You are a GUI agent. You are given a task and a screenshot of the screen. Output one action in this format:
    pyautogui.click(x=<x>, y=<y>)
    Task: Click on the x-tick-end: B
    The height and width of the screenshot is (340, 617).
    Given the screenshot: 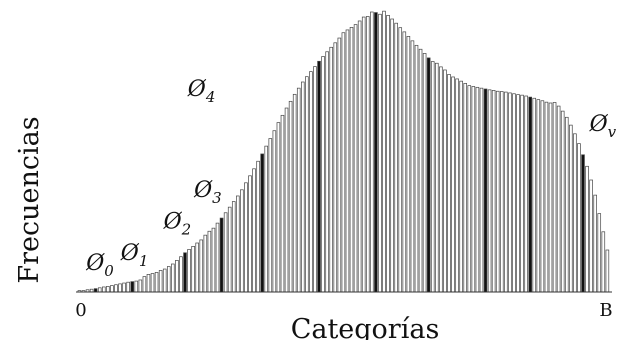 What is the action you would take?
    pyautogui.click(x=605, y=310)
    